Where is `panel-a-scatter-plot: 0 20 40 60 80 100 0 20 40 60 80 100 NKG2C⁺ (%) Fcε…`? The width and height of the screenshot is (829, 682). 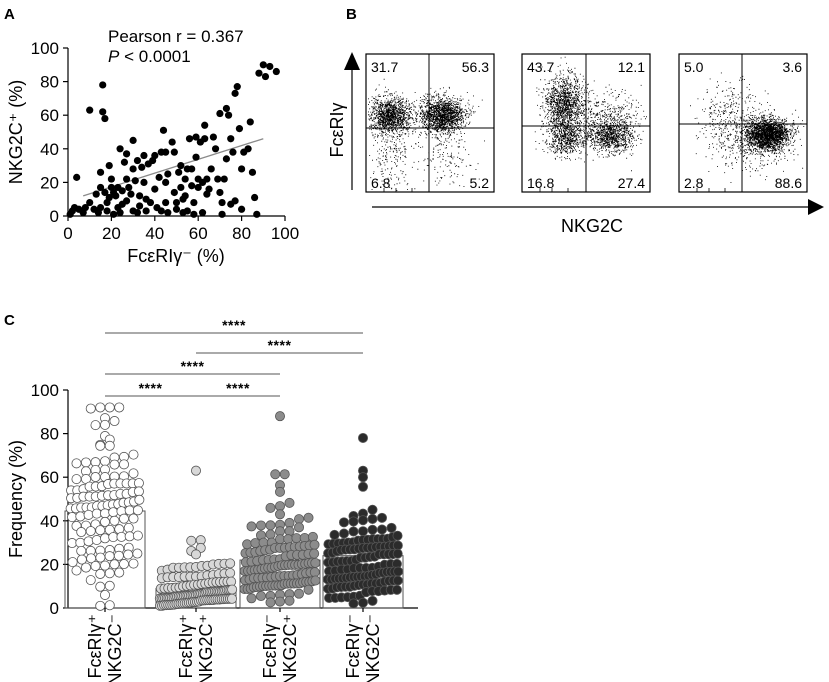 panel-a-scatter-plot: 0 20 40 60 80 100 0 20 40 60 80 100 NKG2C⁺ (%) Fcε… is located at coordinates (152, 146).